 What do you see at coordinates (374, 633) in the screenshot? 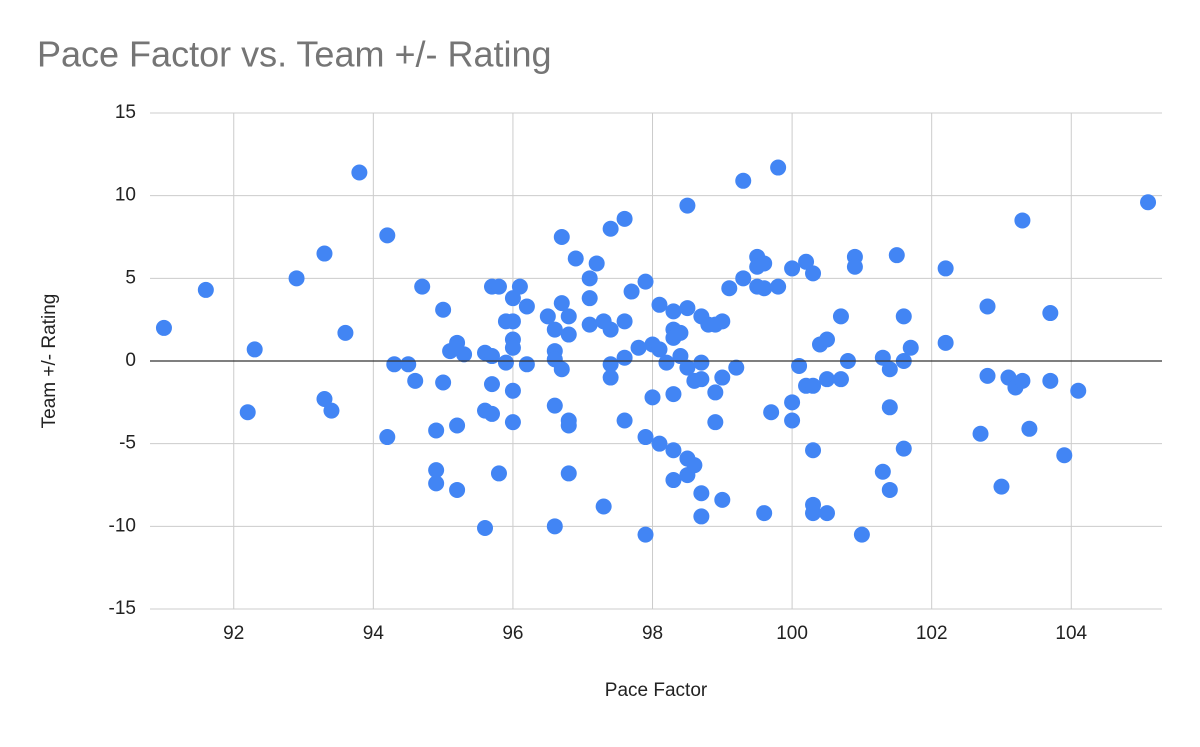
I see `x-tick-label: 94` at bounding box center [374, 633].